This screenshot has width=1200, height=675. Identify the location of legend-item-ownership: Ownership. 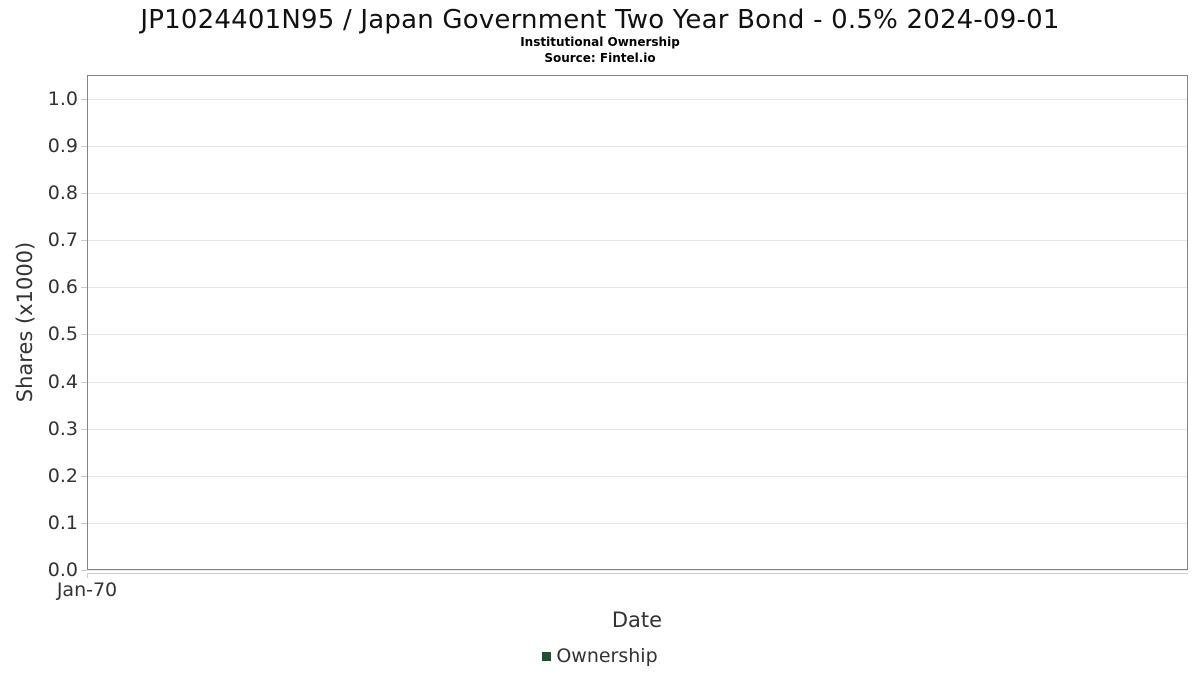
(600, 656).